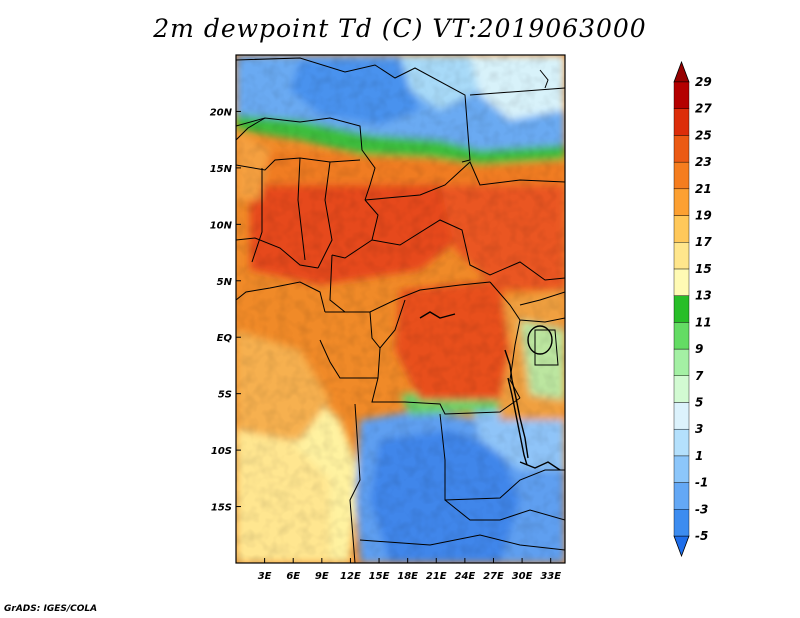 This screenshot has width=800, height=618. I want to click on colorbar-label: 5, so click(699, 402).